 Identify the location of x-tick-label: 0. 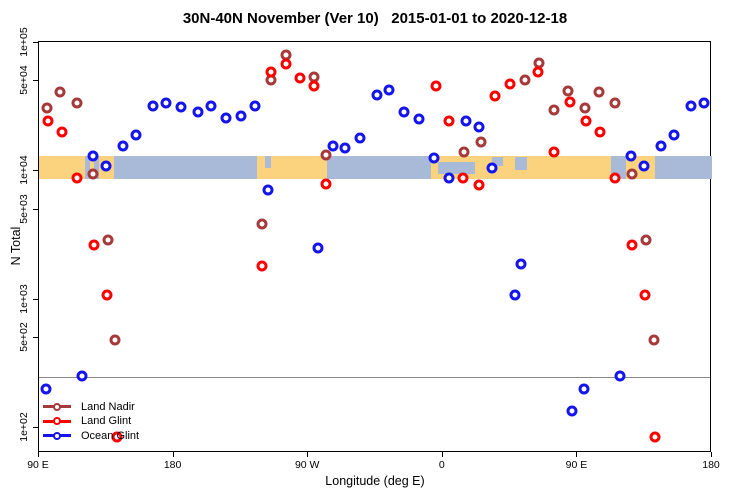
(441, 465).